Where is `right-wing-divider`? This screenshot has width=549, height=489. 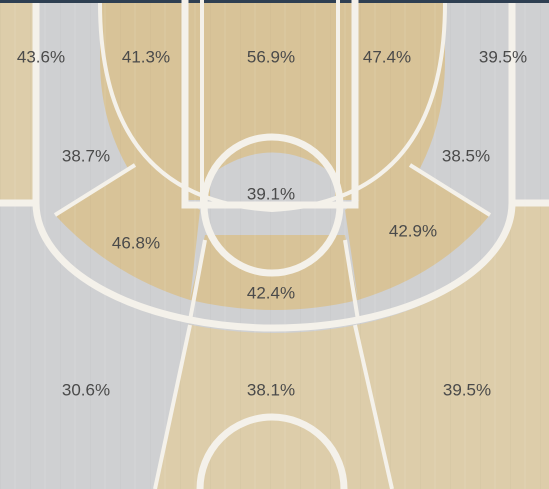 right-wing-divider is located at coordinates (373, 406).